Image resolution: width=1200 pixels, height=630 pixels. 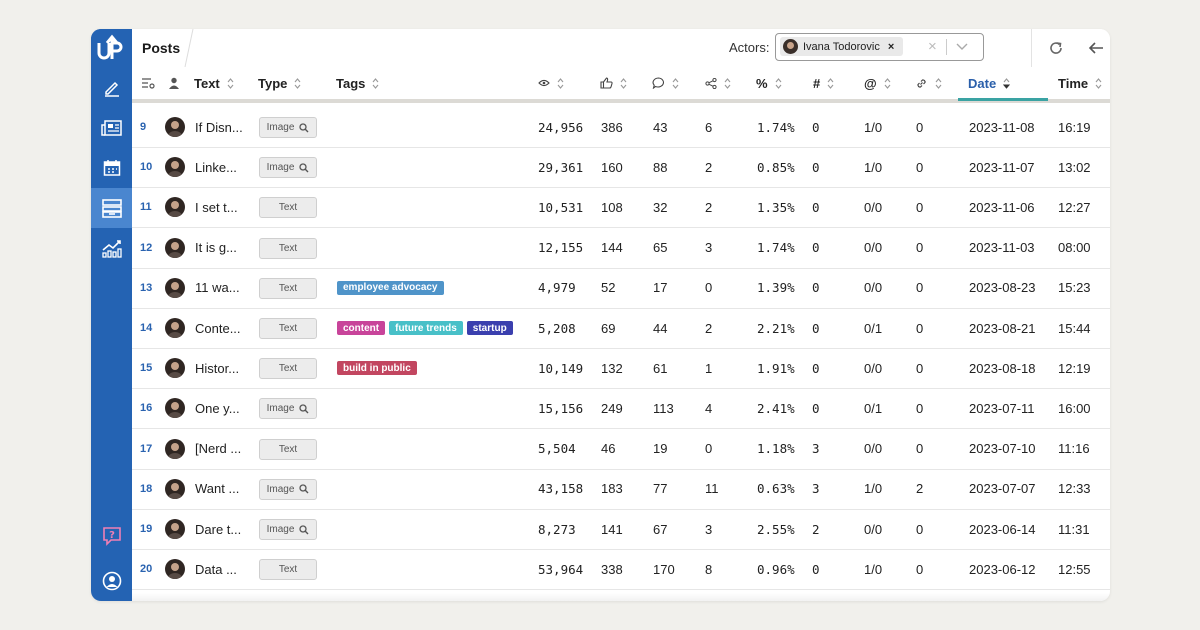 What do you see at coordinates (361, 328) in the screenshot?
I see `tag-badge: content` at bounding box center [361, 328].